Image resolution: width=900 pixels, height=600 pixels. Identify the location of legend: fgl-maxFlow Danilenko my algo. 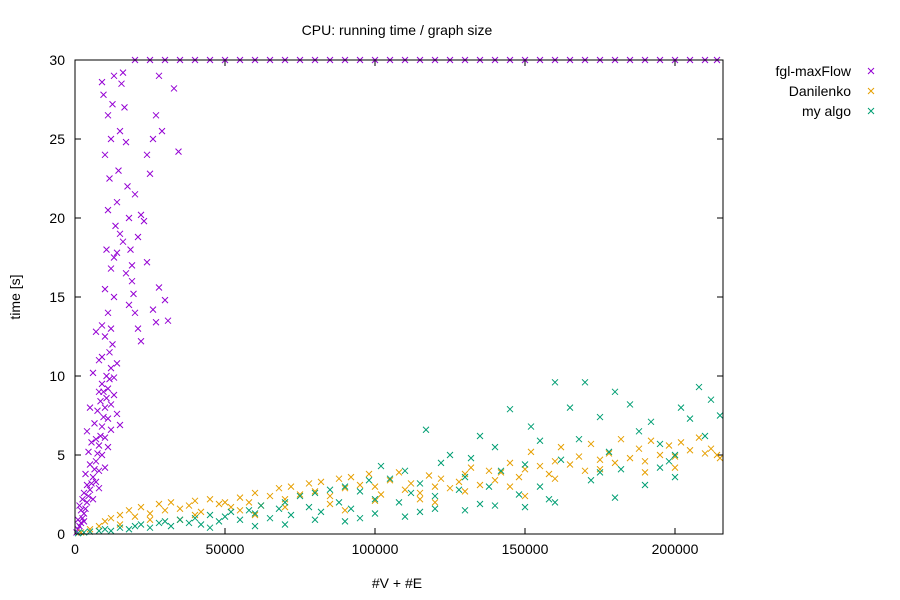
(825, 91).